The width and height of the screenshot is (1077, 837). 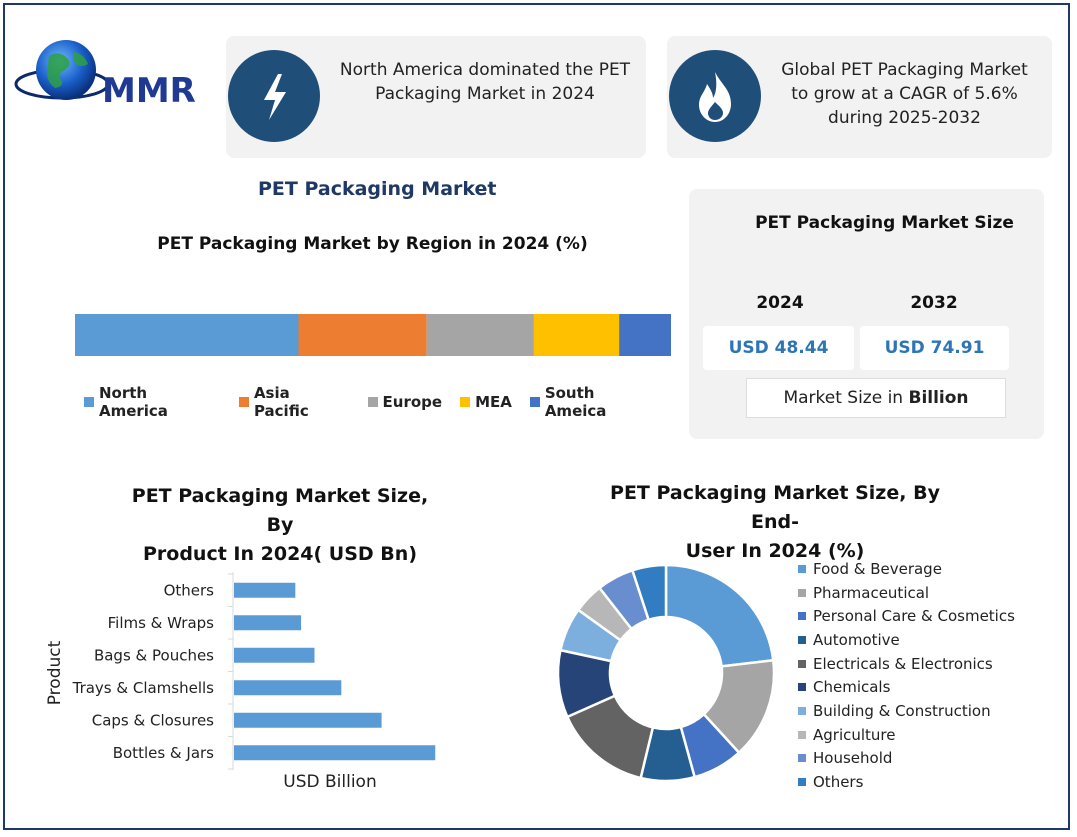 I want to click on legend-item: Automotive, so click(x=928, y=640).